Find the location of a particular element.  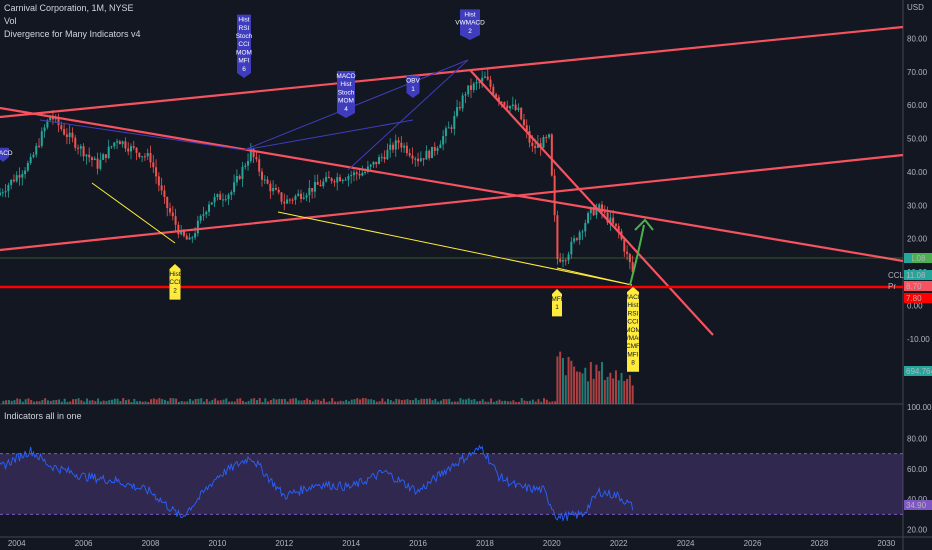

steep-downtrend-line is located at coordinates (591, 202).